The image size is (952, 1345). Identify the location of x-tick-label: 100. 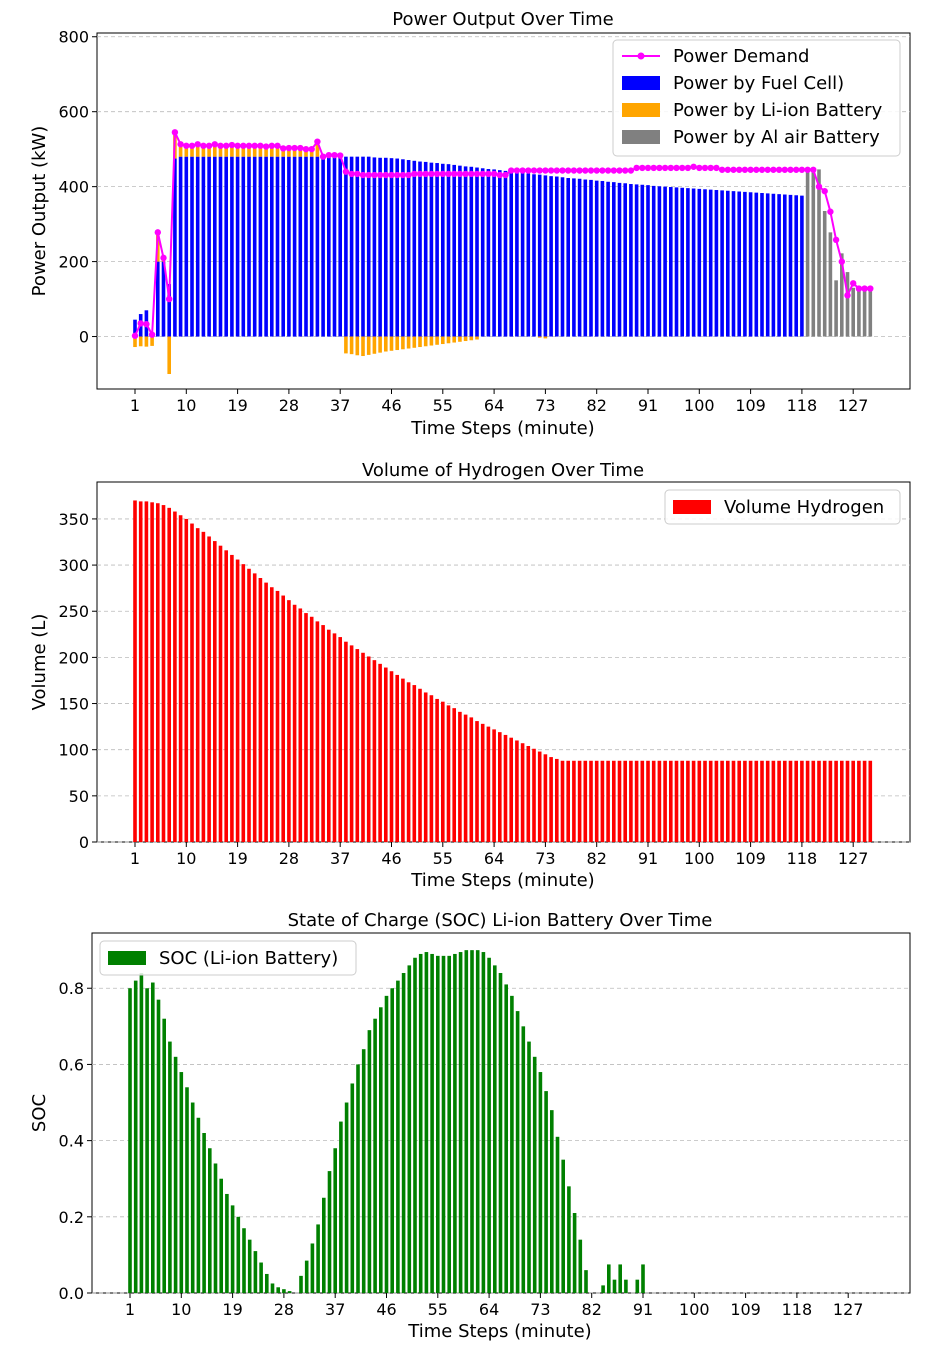
(699, 405).